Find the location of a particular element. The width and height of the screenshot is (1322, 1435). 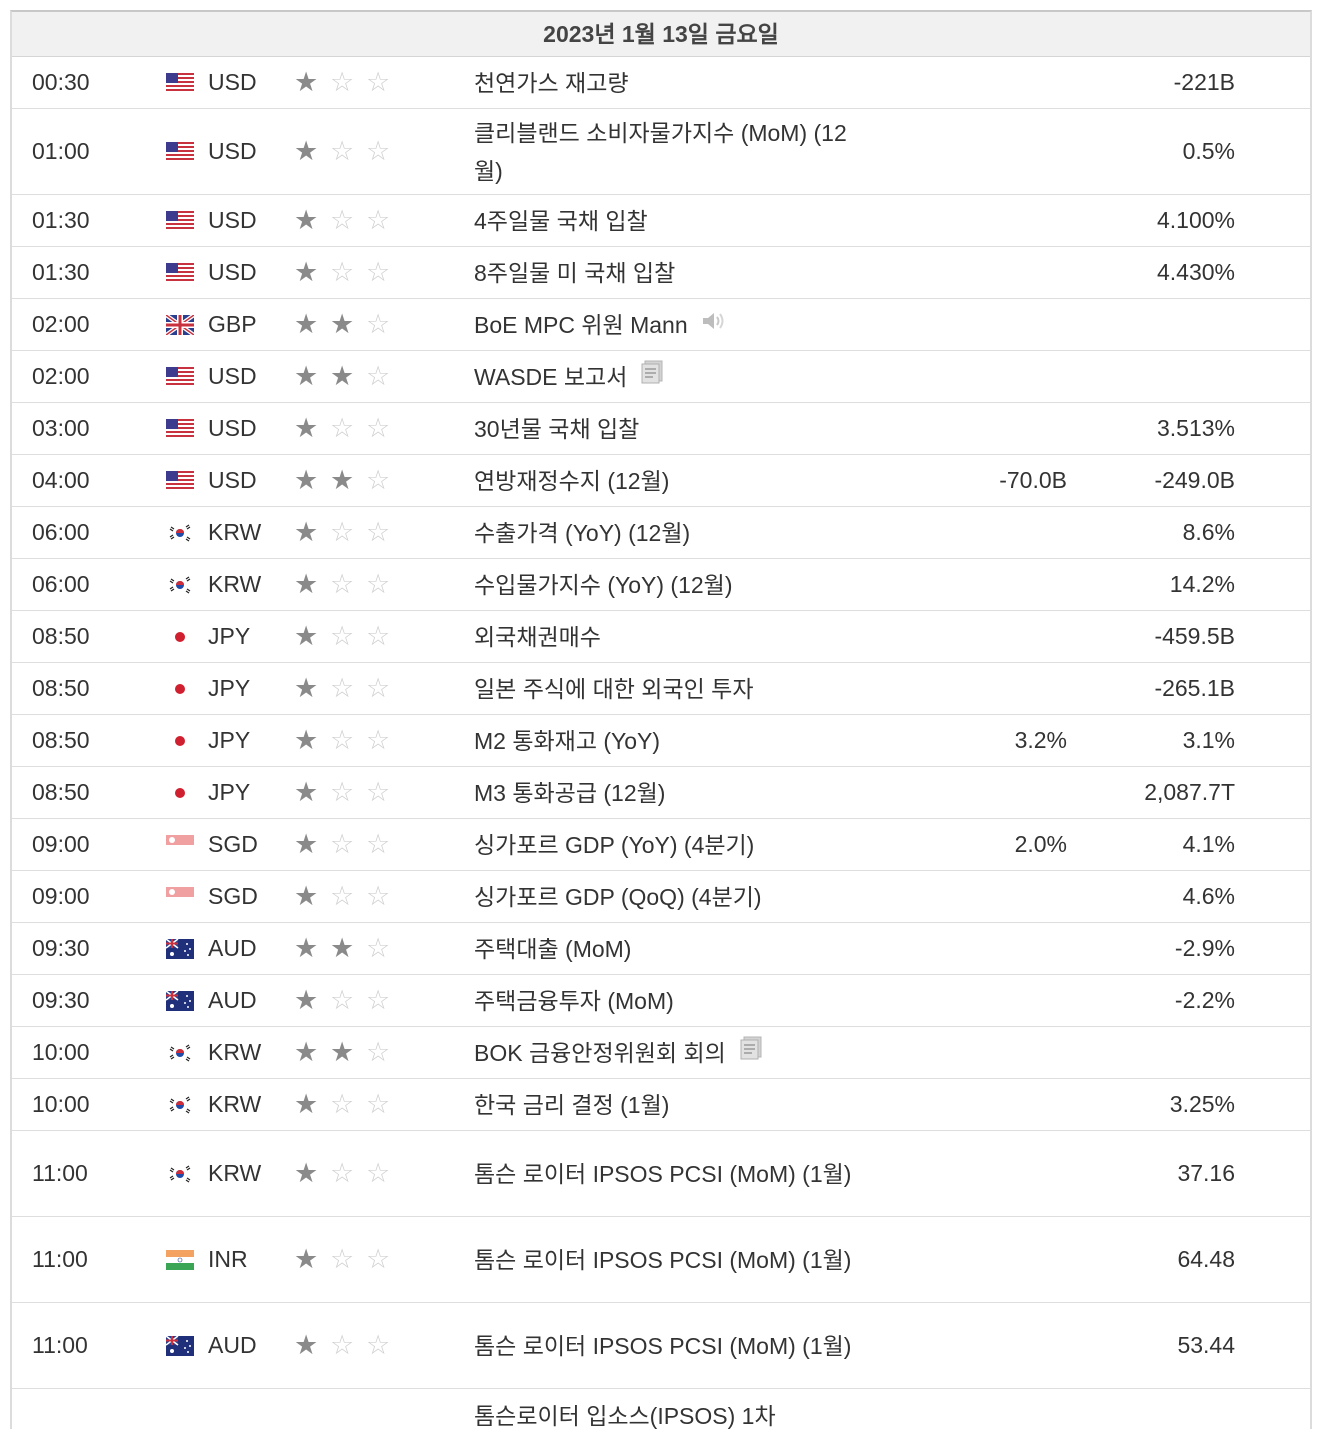

event-row: 02:00 GBP ★ ★ ☆ BoE MPC 위원 Mann is located at coordinates (661, 325).